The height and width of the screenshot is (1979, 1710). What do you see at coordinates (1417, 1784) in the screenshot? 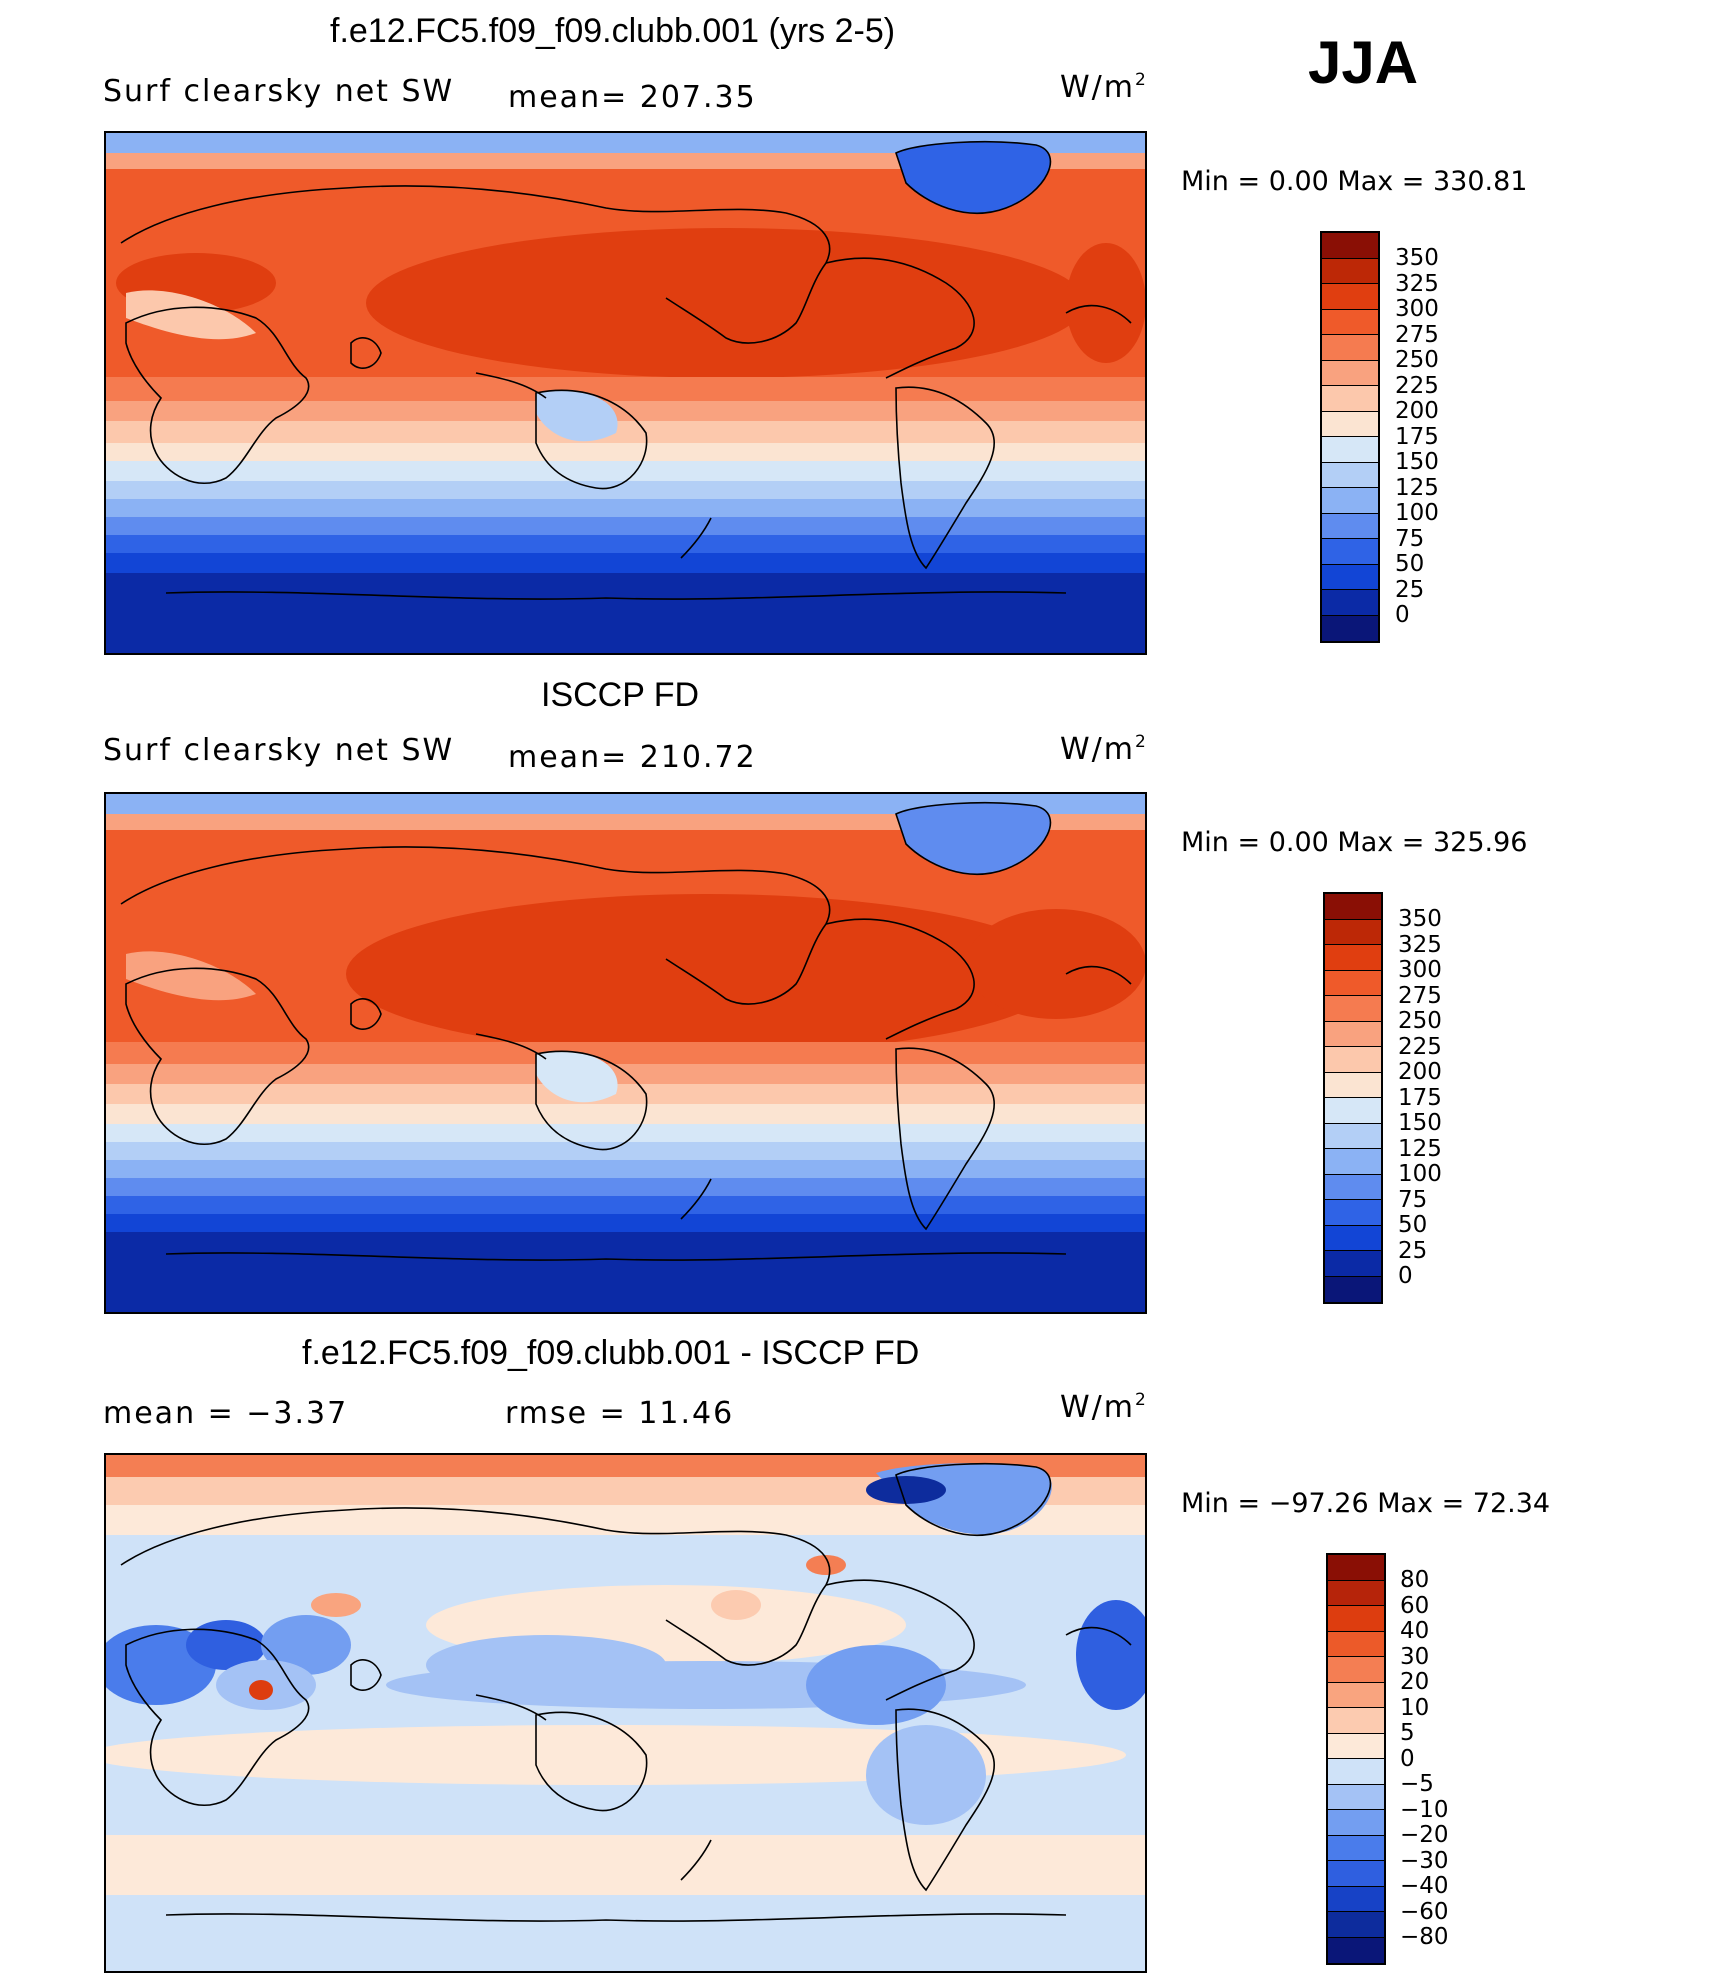
I see `panel-3-colorbar-label: −5` at bounding box center [1417, 1784].